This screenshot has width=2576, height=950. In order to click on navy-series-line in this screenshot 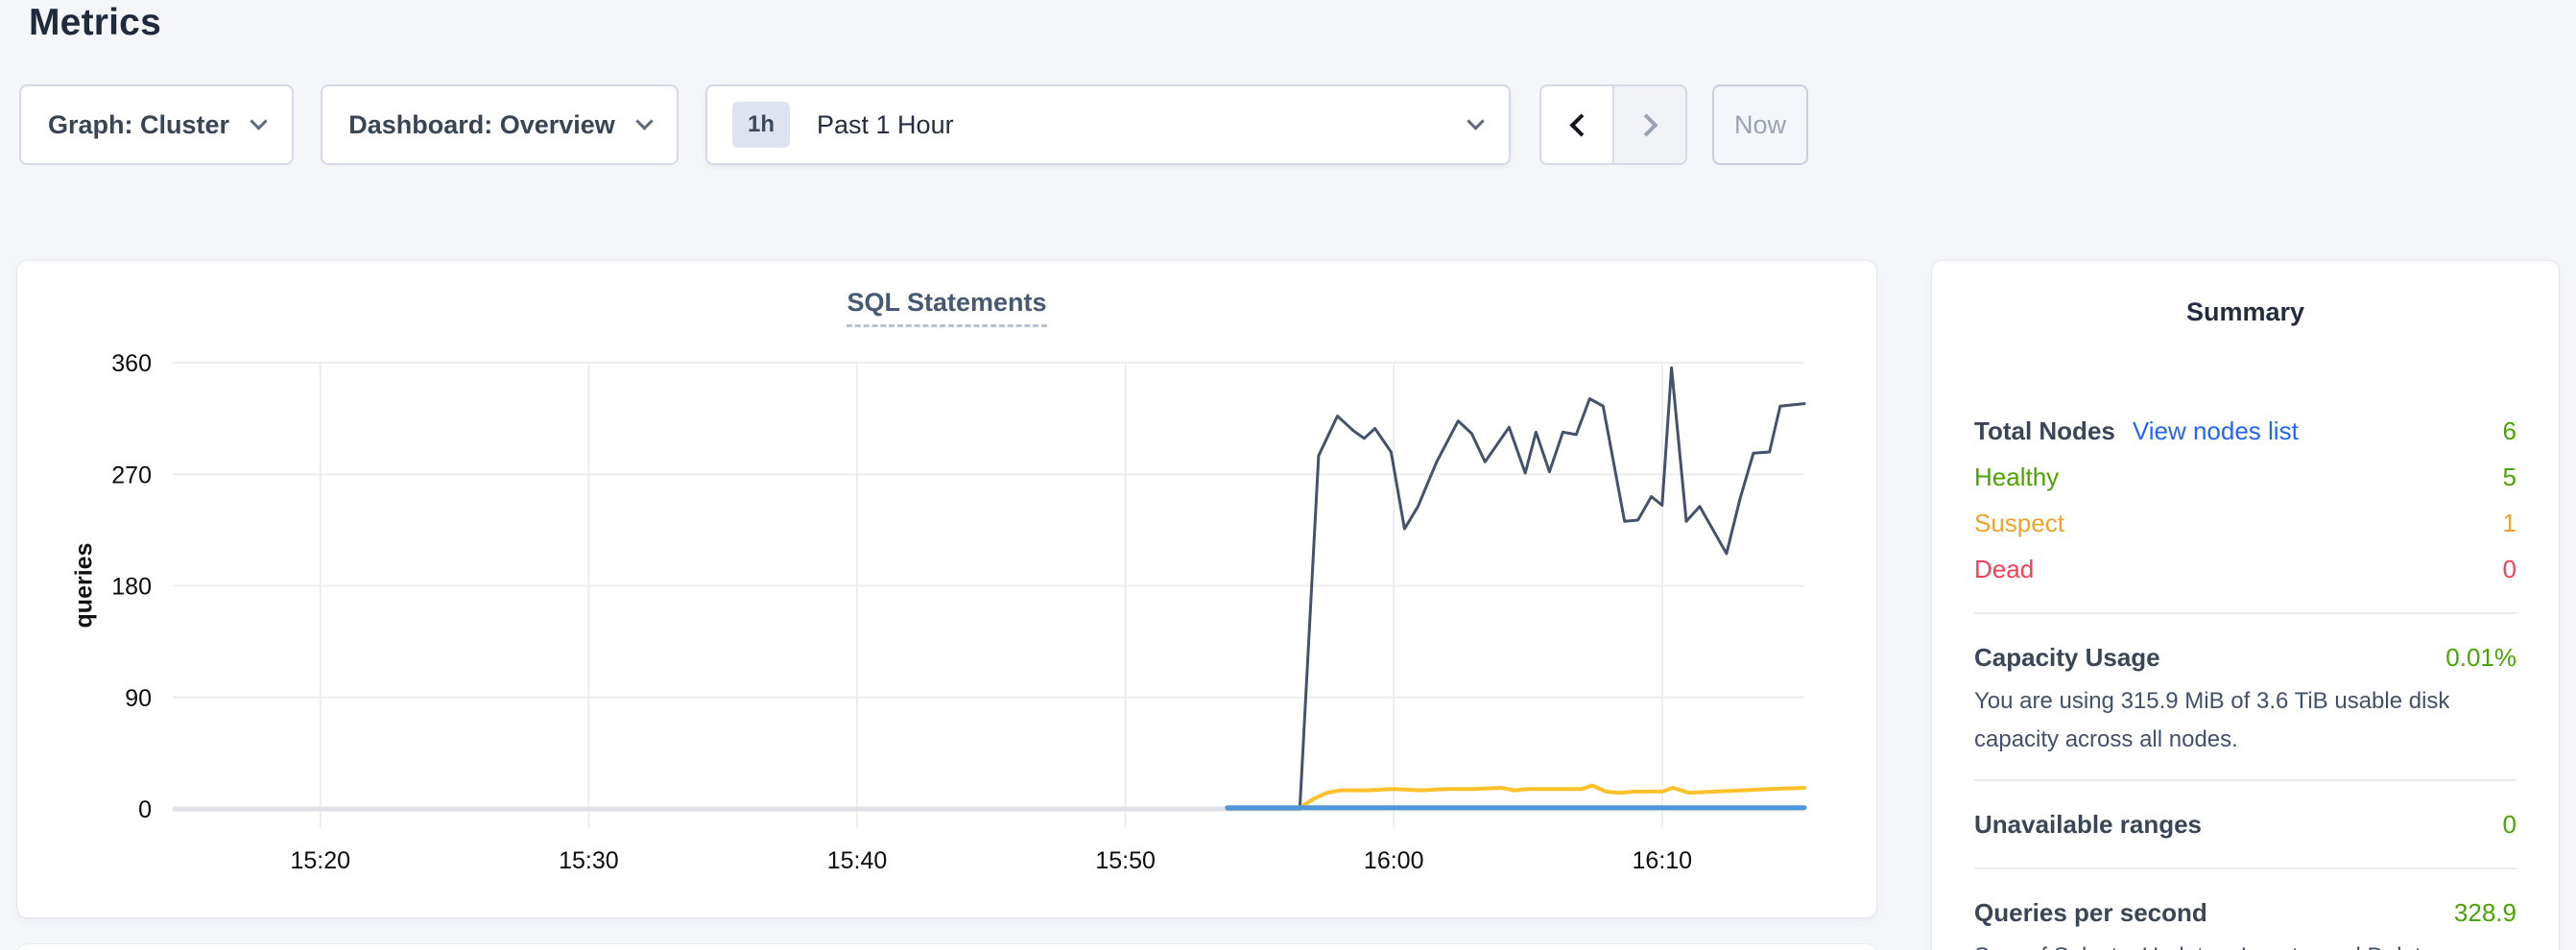, I will do `click(1516, 588)`.